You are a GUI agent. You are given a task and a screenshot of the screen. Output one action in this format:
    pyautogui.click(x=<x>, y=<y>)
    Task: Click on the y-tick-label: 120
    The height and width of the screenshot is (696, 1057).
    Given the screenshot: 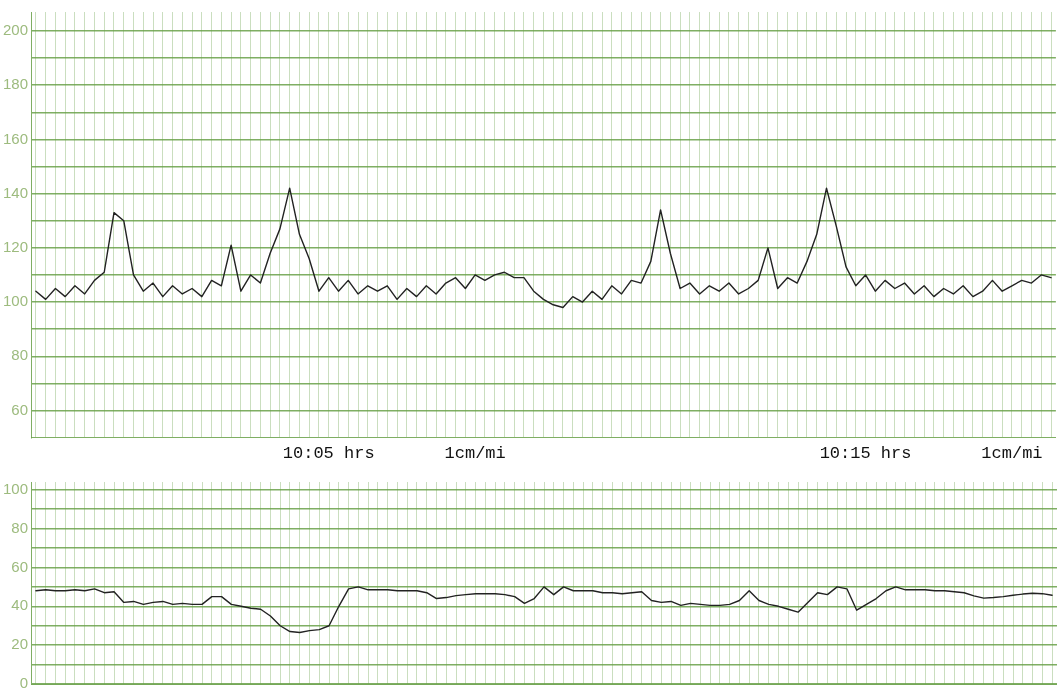 What is the action you would take?
    pyautogui.click(x=16, y=246)
    